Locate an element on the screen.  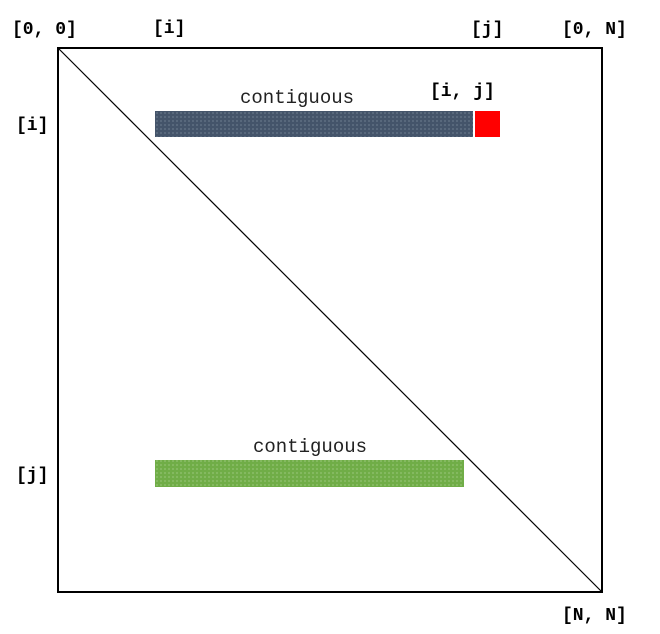
cell-ij is located at coordinates (487, 124).